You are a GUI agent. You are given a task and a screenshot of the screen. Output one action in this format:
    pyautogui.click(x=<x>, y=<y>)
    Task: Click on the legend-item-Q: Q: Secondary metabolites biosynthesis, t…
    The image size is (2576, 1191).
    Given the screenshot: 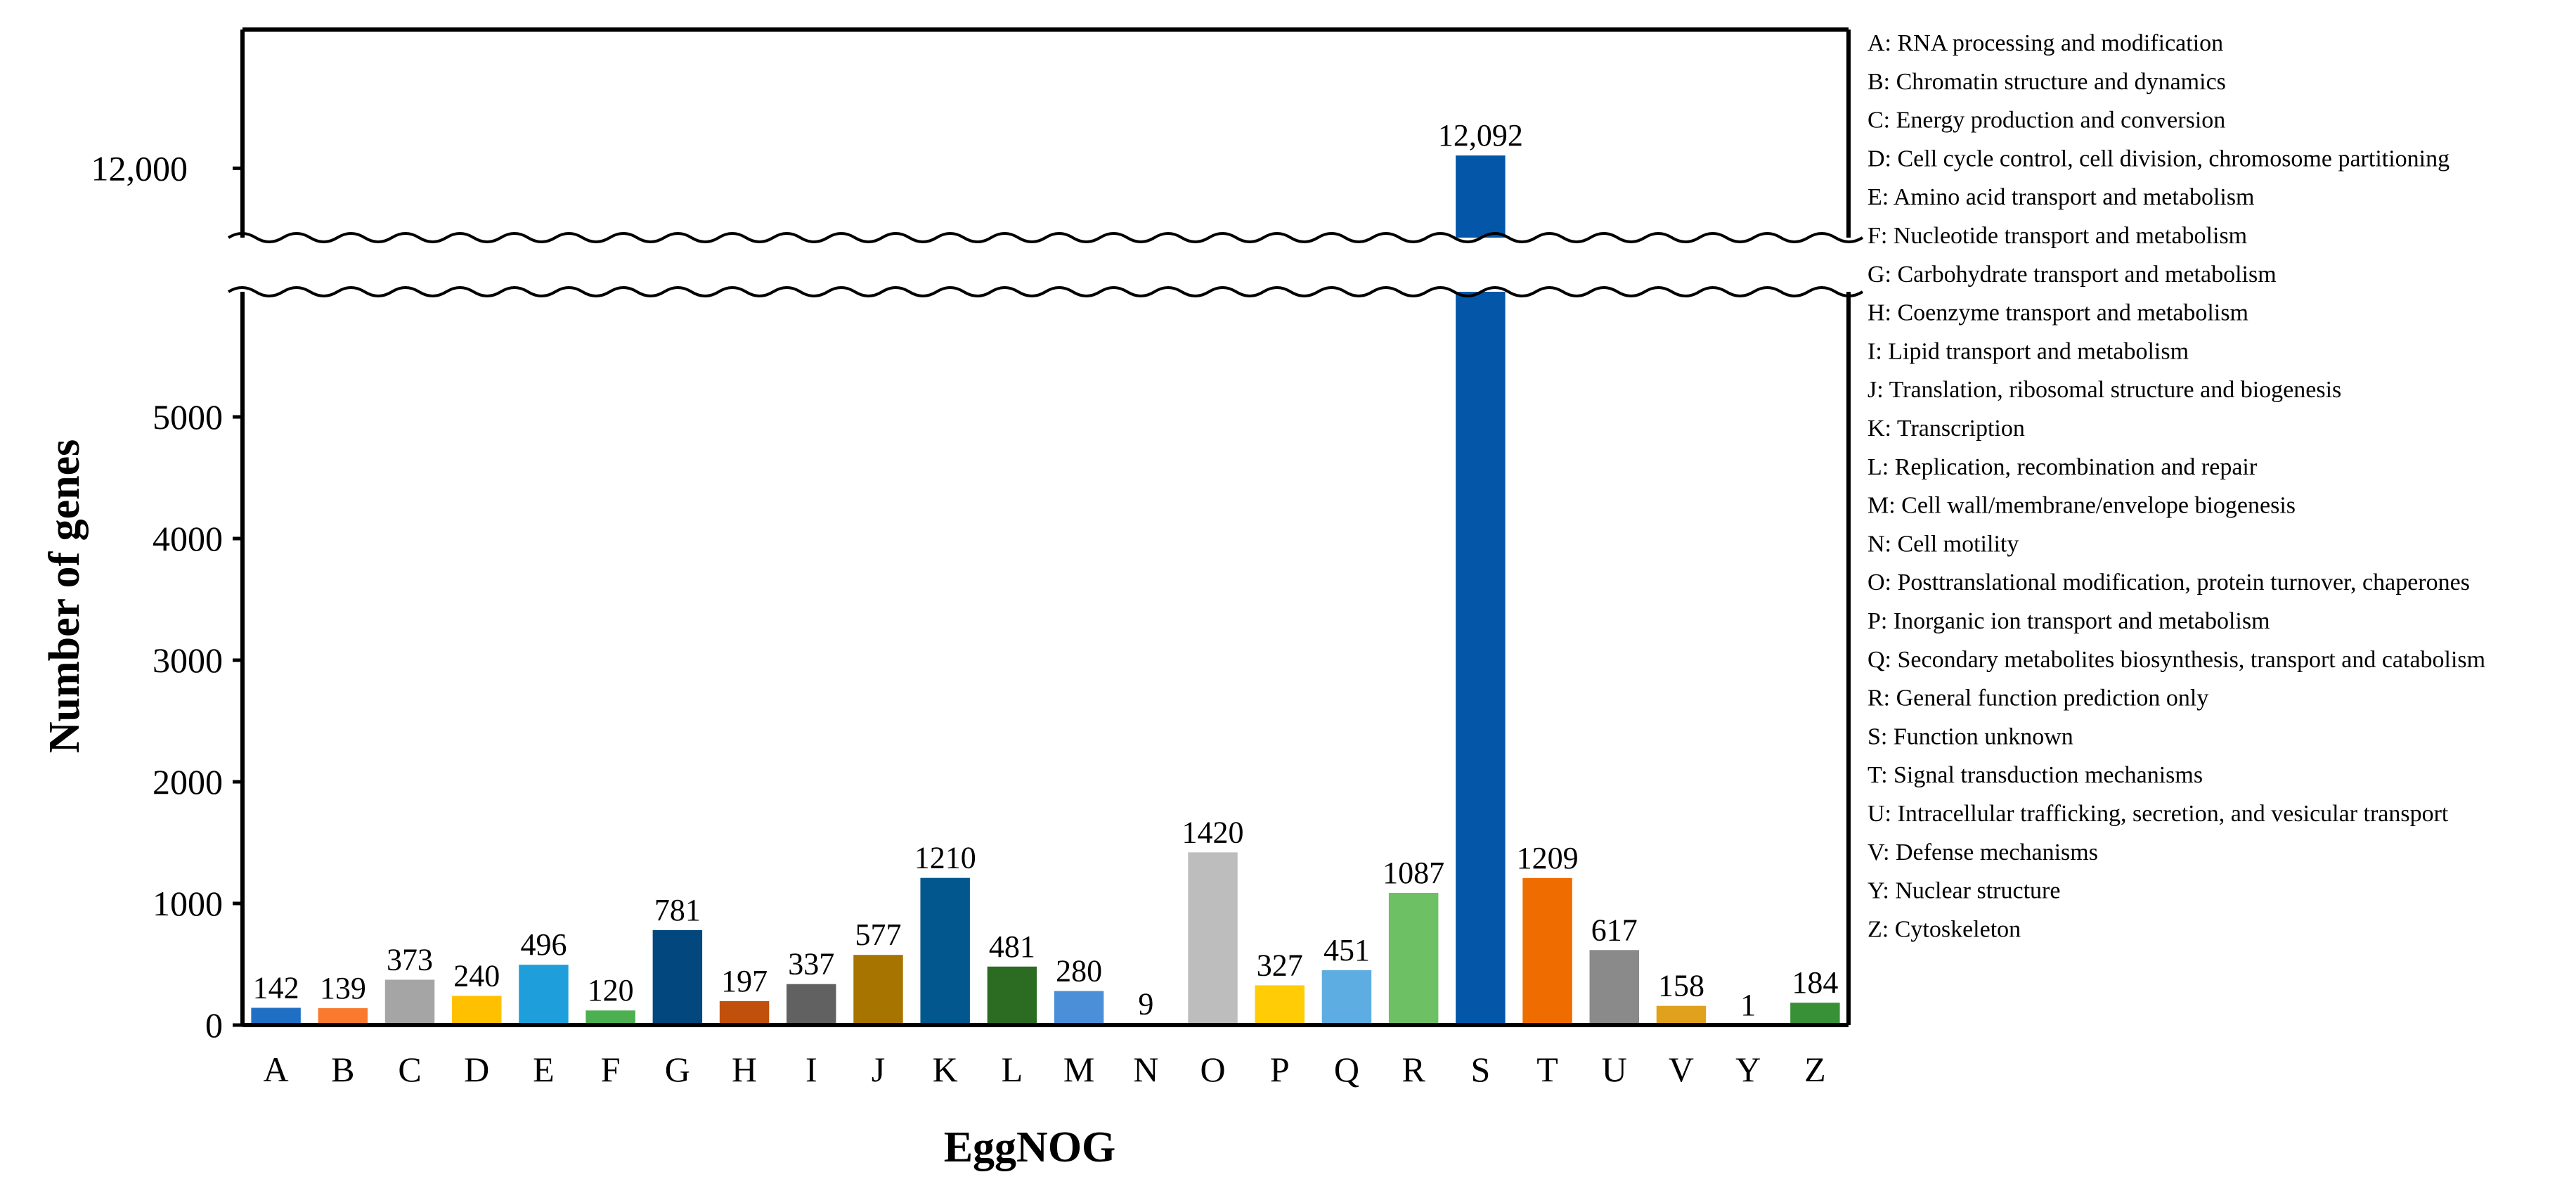 What is the action you would take?
    pyautogui.click(x=2177, y=660)
    